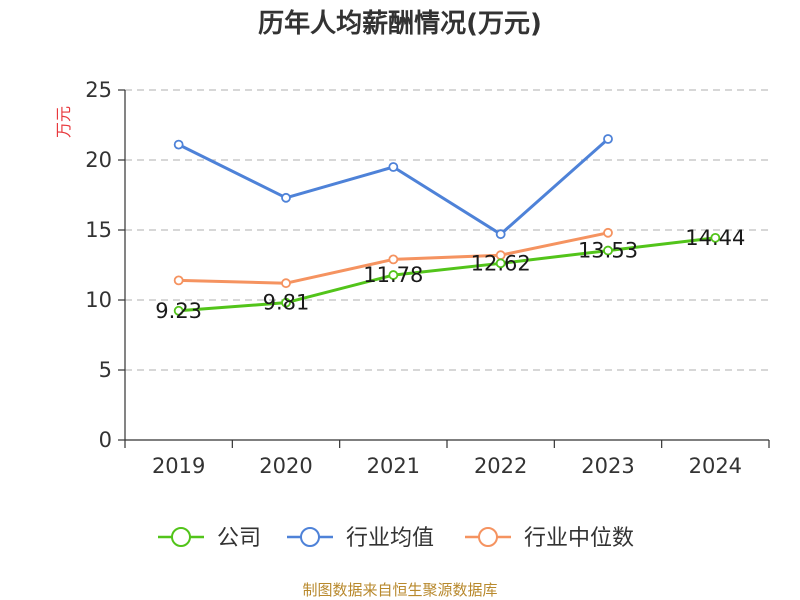 This screenshot has height=600, width=800. I want to click on legend-label: 行业均值, so click(390, 538).